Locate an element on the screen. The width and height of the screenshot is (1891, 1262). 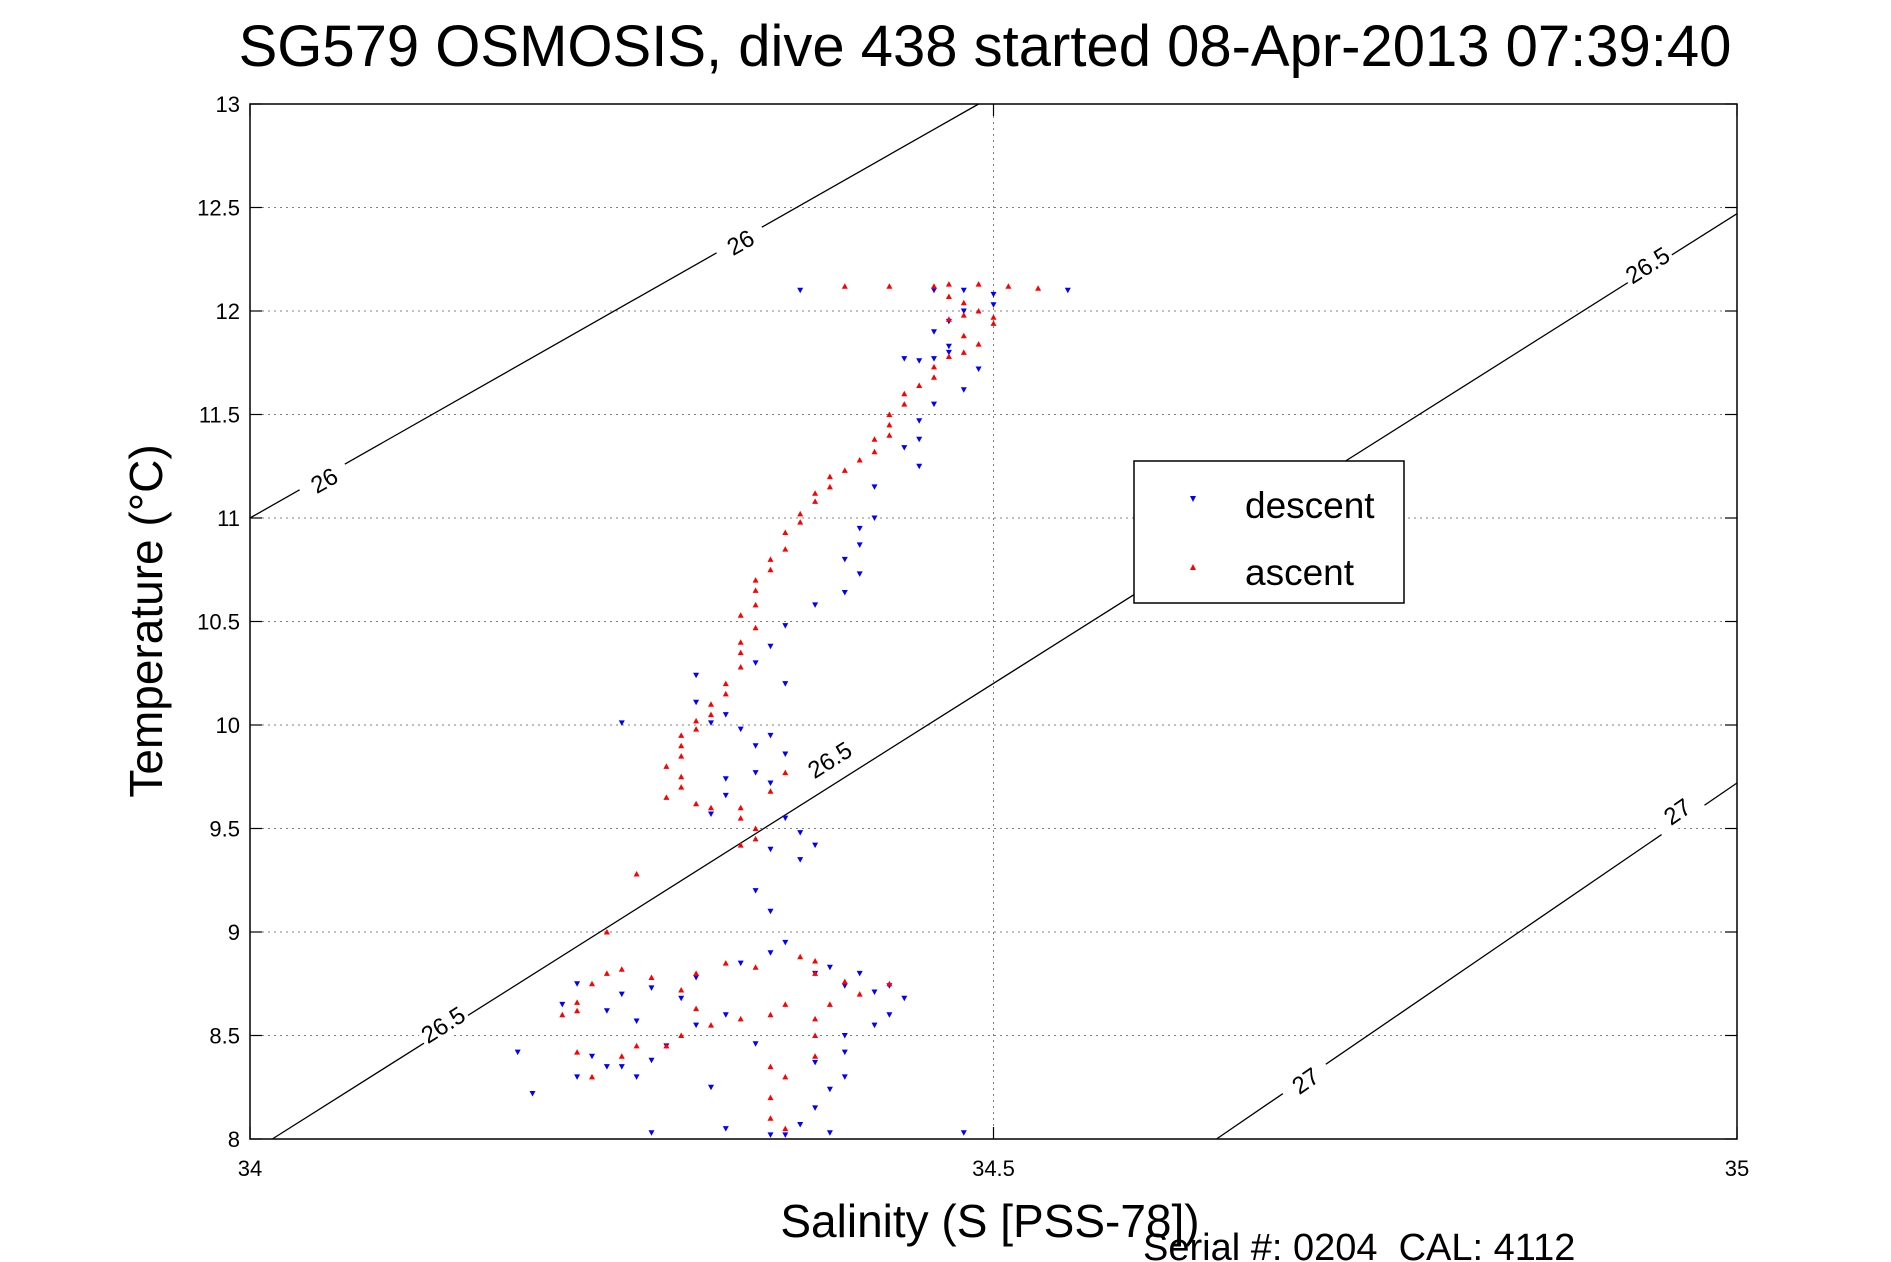
y-tick-label: 11.5 is located at coordinates (219, 415).